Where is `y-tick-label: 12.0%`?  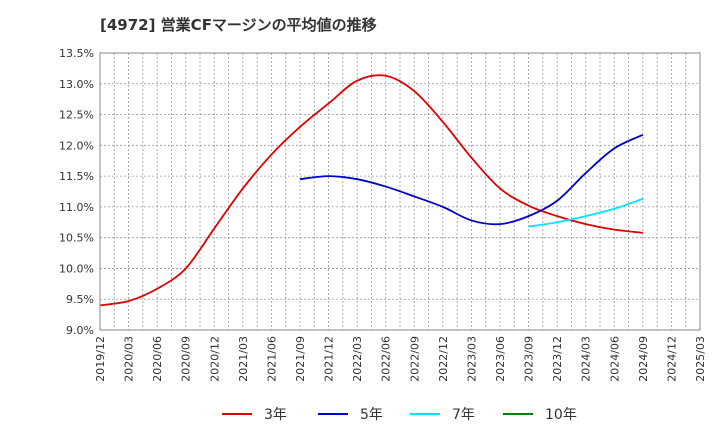 y-tick-label: 12.0% is located at coordinates (76, 145).